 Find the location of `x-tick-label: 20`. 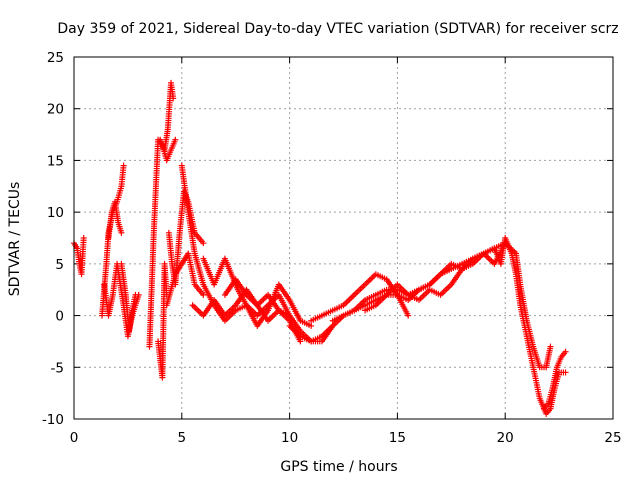

x-tick-label: 20 is located at coordinates (505, 438).